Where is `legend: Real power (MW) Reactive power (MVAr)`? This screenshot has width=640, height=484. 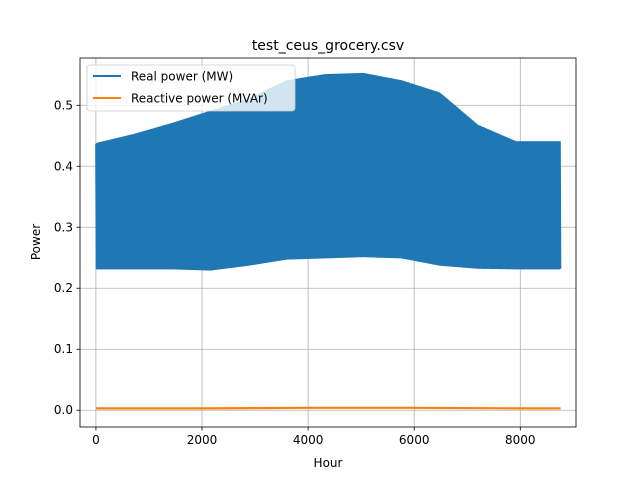 legend: Real power (MW) Reactive power (MVAr) is located at coordinates (191, 88).